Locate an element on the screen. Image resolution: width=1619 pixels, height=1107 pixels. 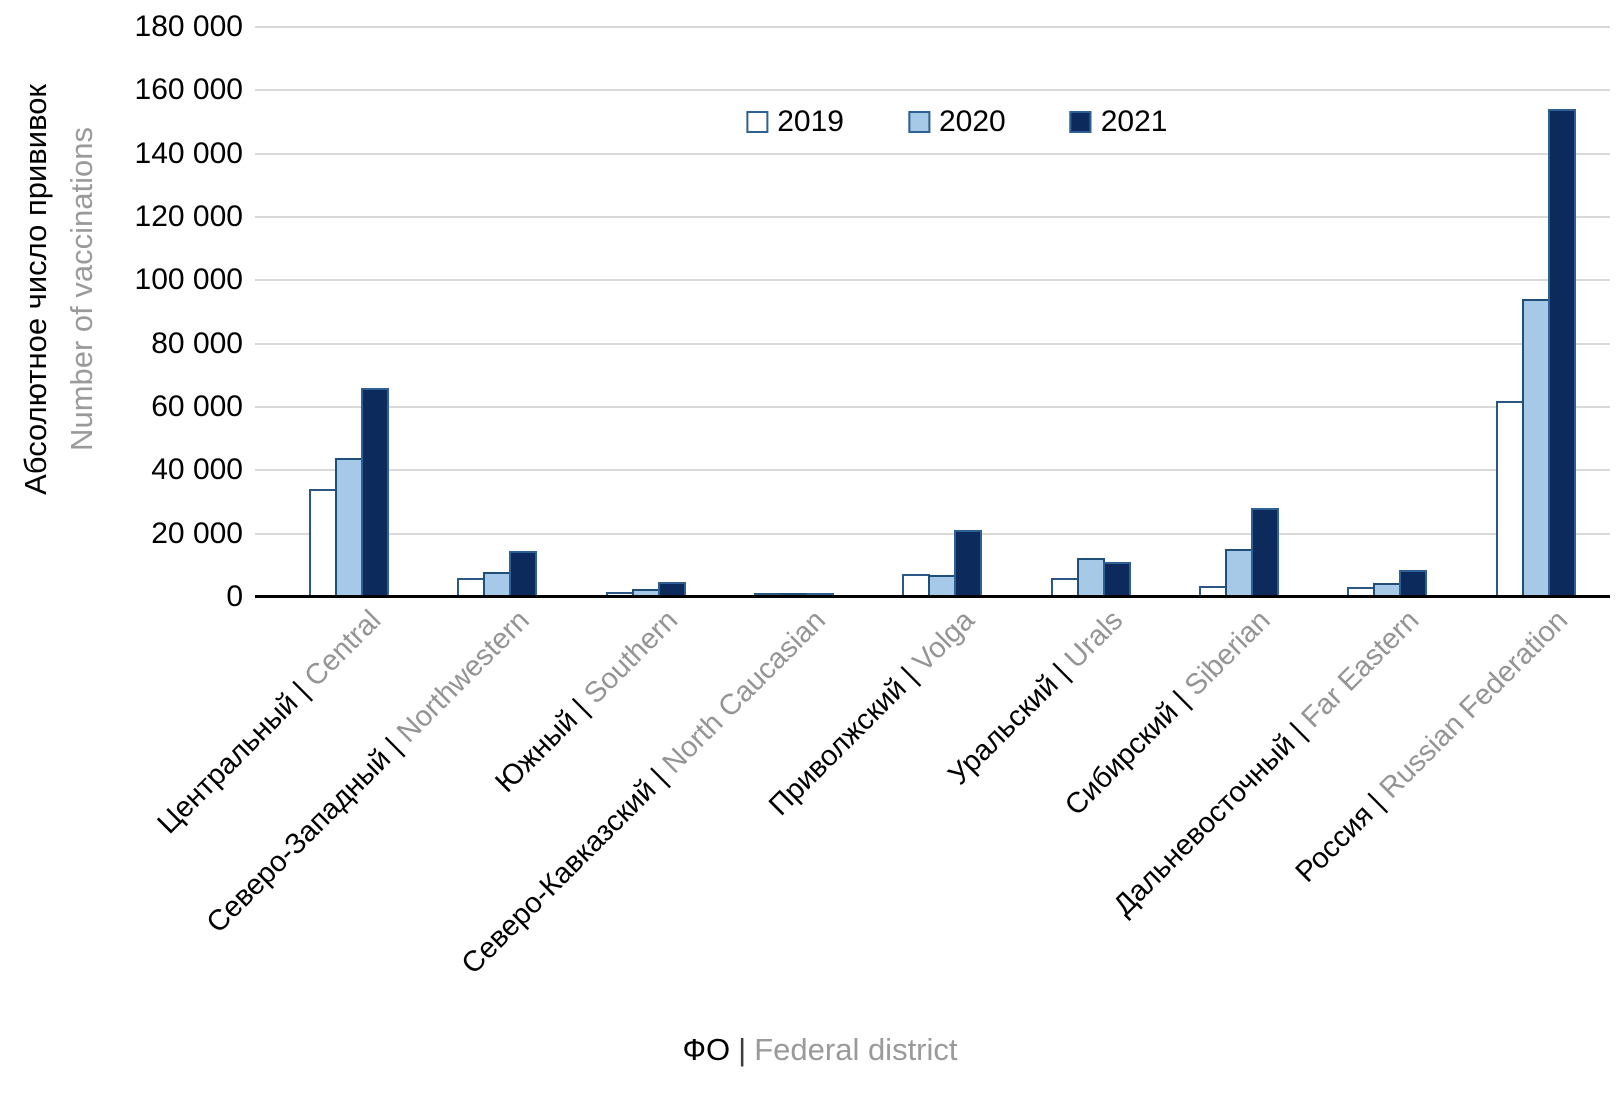
x-axis-line is located at coordinates (932, 596).